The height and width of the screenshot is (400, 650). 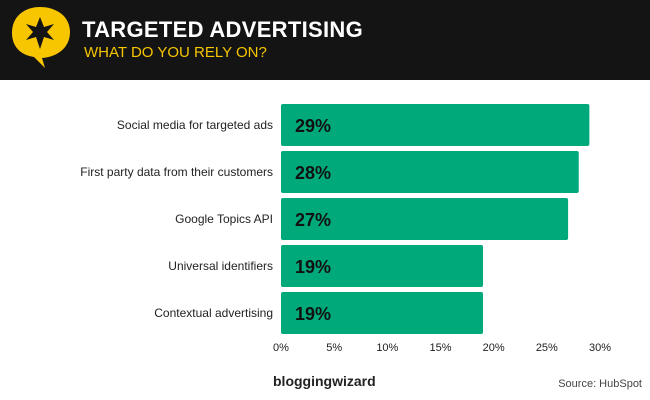 What do you see at coordinates (195, 125) in the screenshot?
I see `category-label: Social media for targeted ads` at bounding box center [195, 125].